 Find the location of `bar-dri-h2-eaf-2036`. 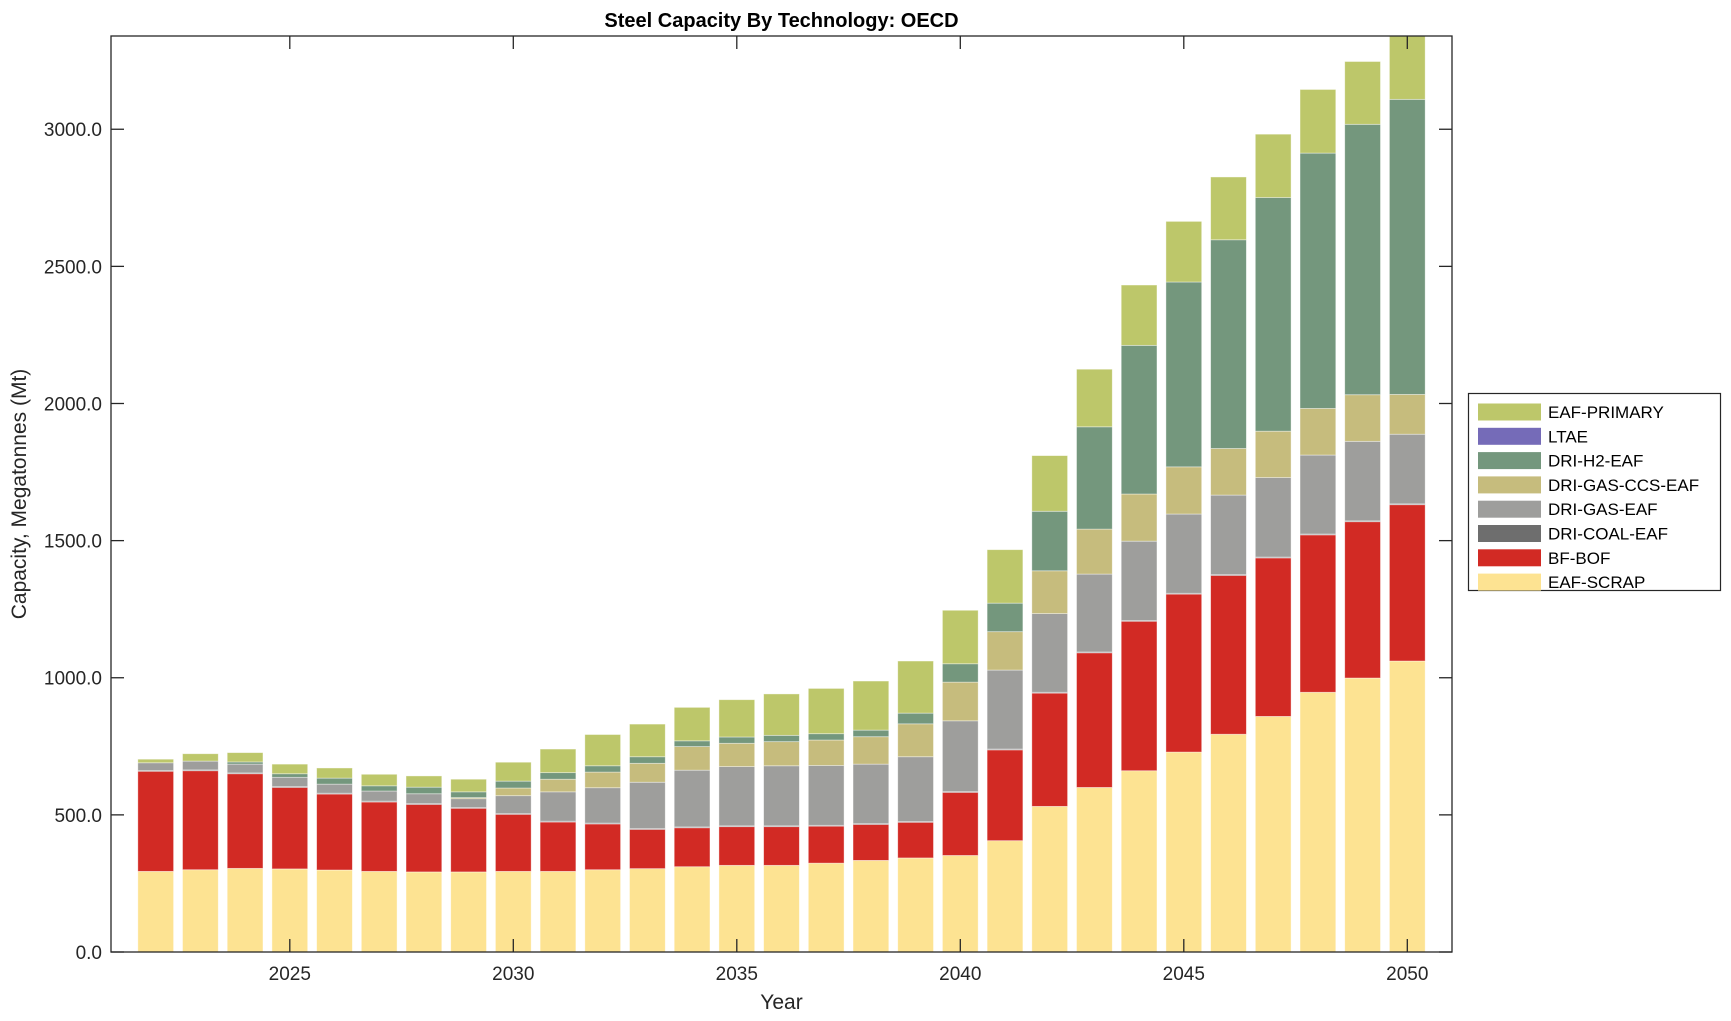

bar-dri-h2-eaf-2036 is located at coordinates (781, 738).